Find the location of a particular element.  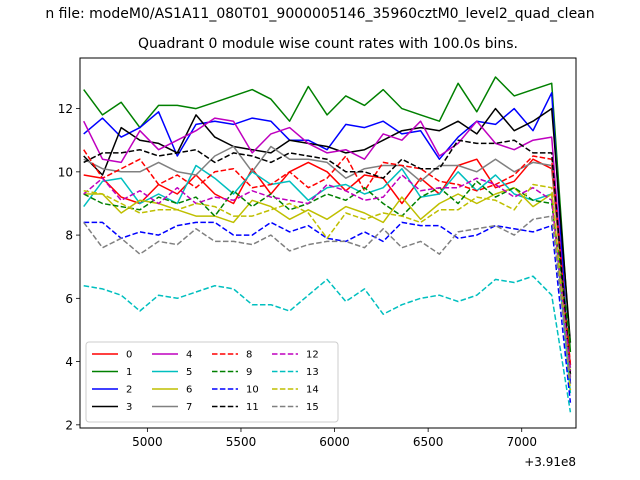

y-tick-label: 10 is located at coordinates (65, 172).